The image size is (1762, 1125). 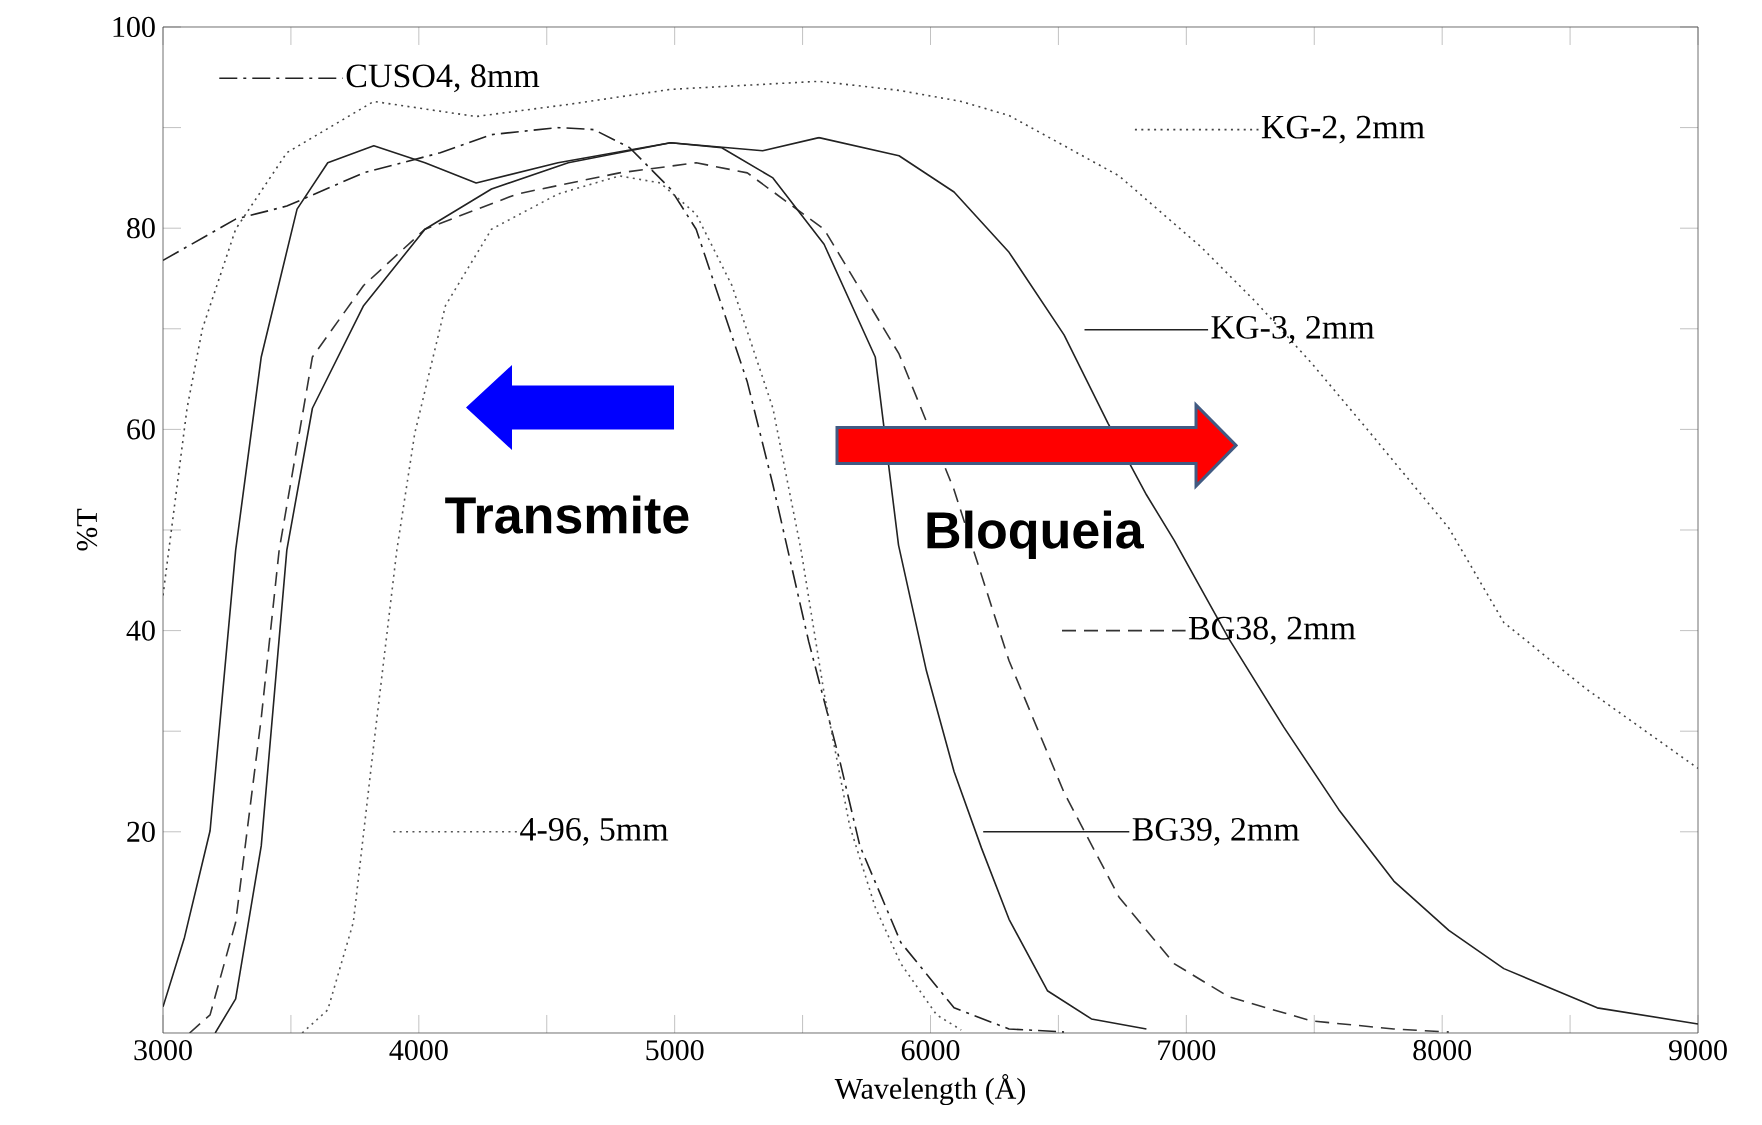 I want to click on annotation: Bloqueia, so click(x=1035, y=535).